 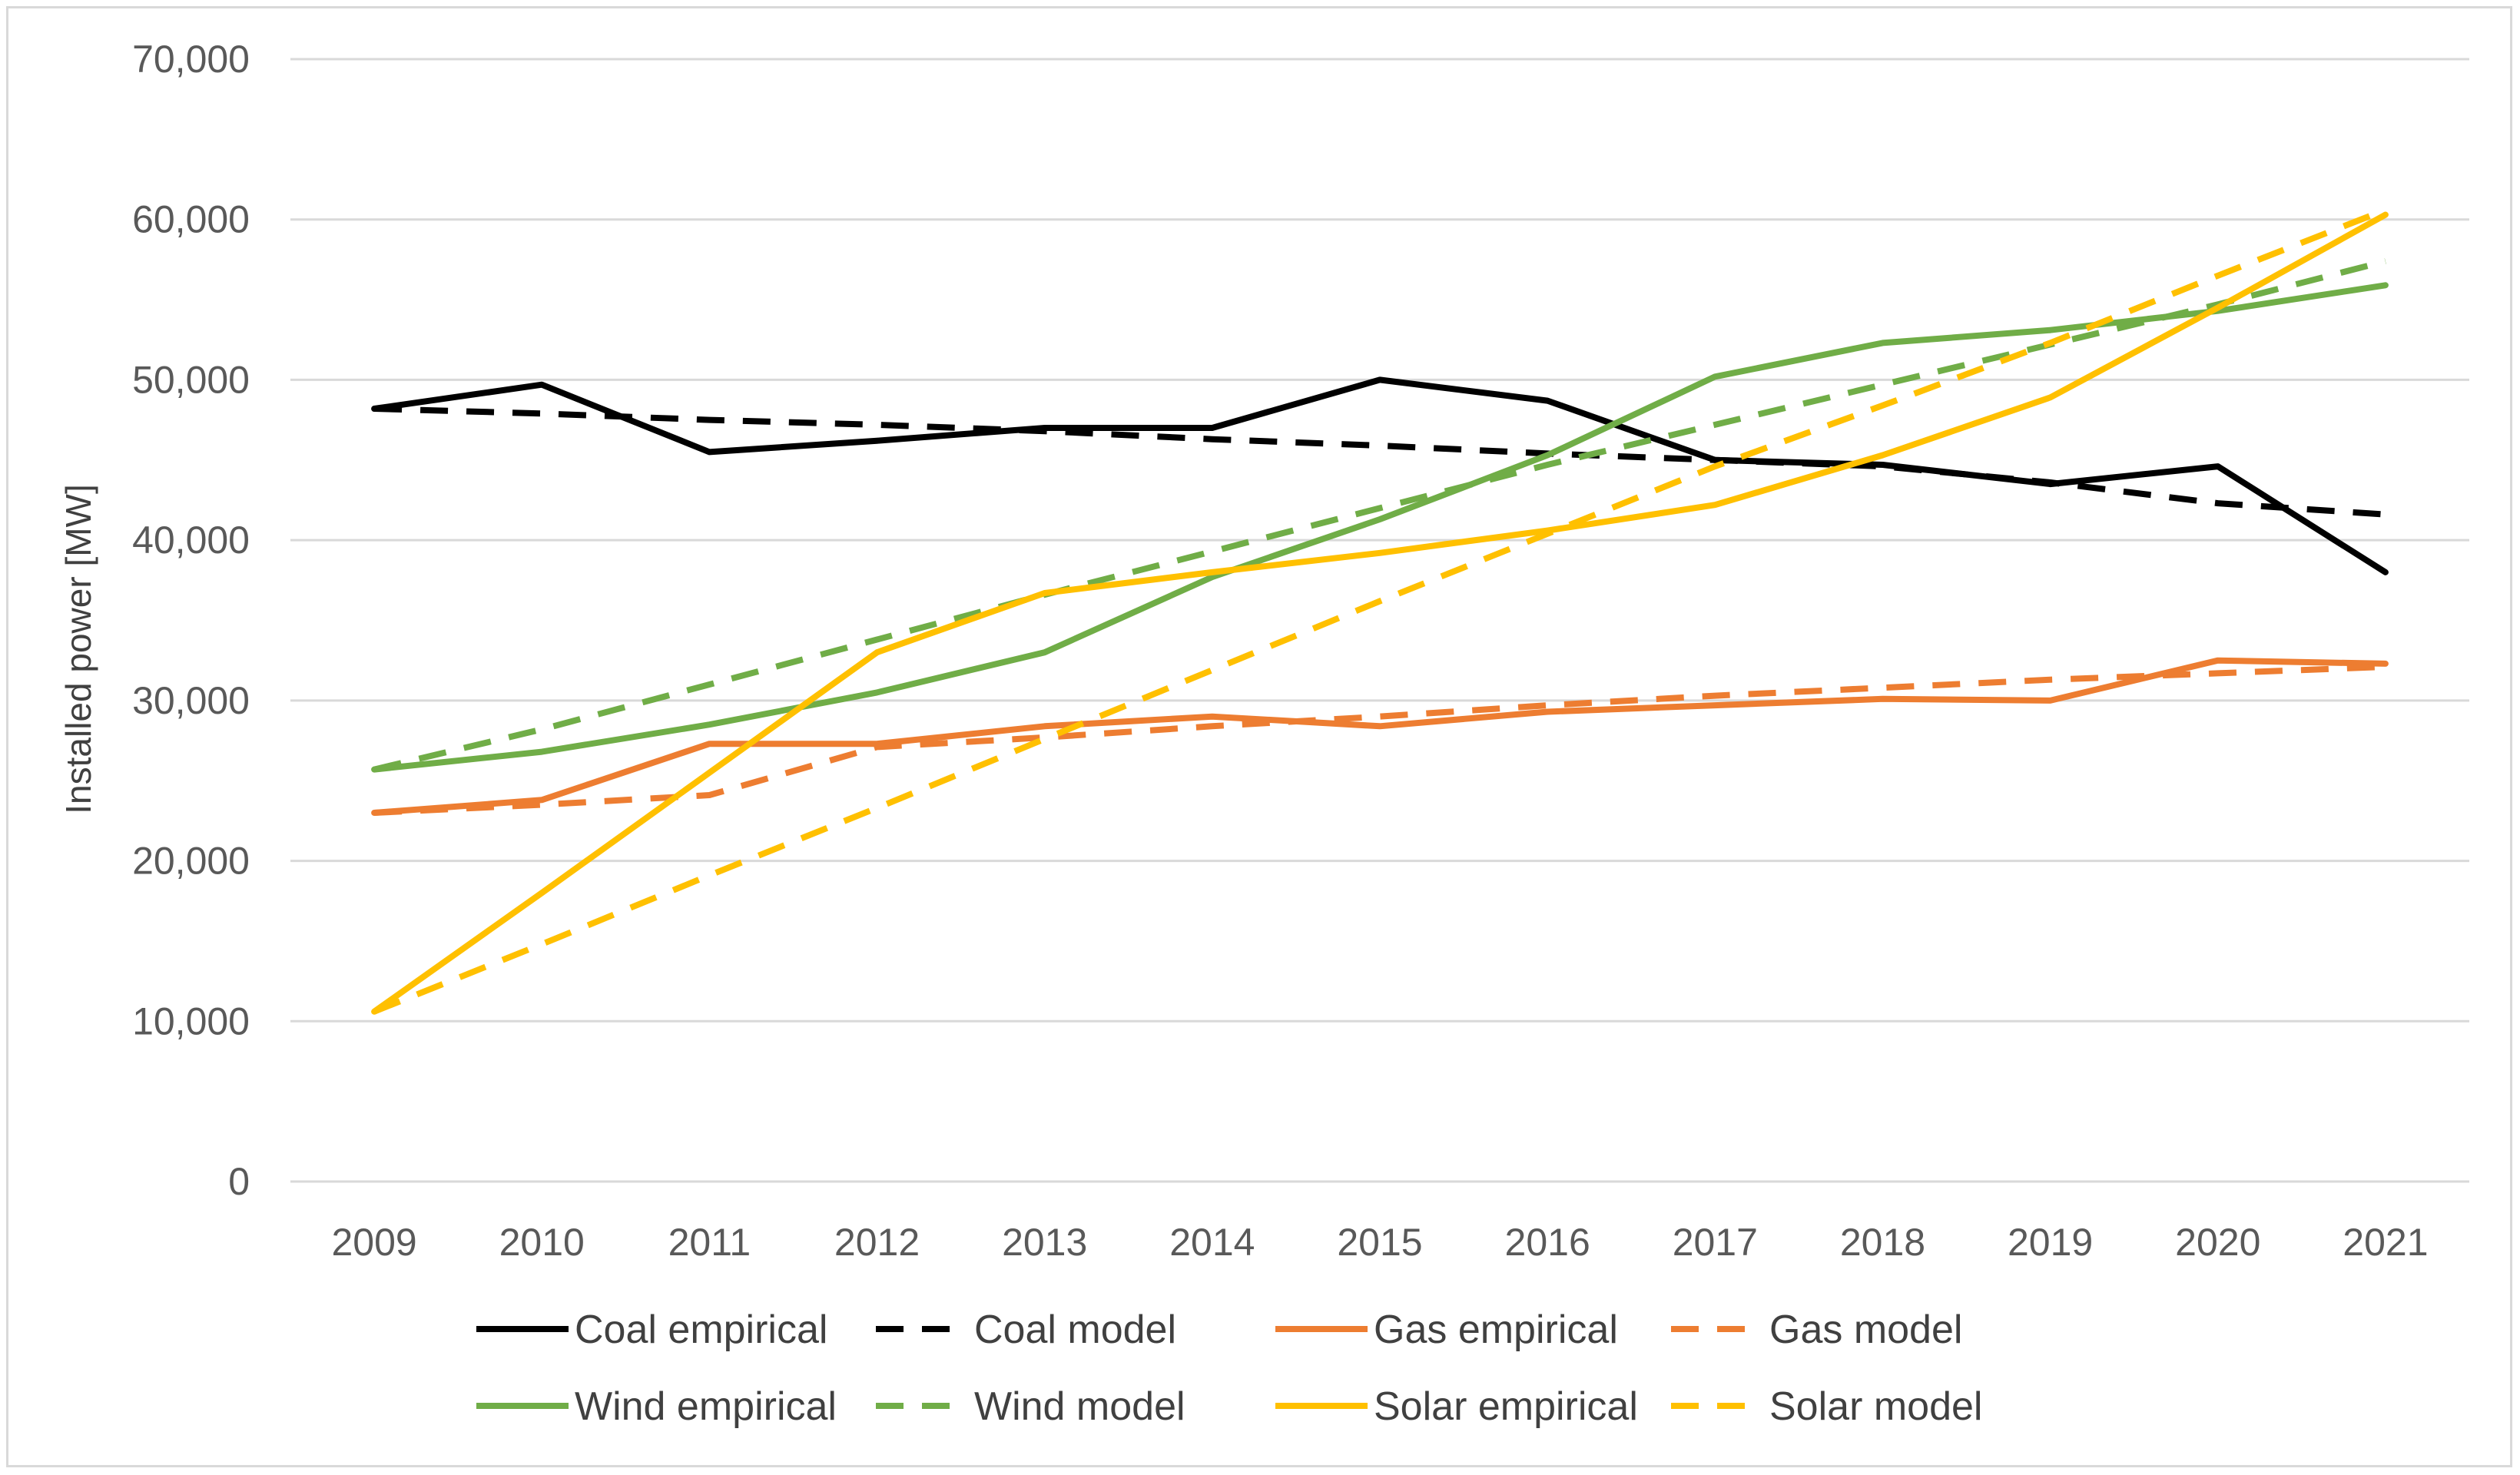 What do you see at coordinates (191, 861) in the screenshot?
I see `y-tick-label: 20,000` at bounding box center [191, 861].